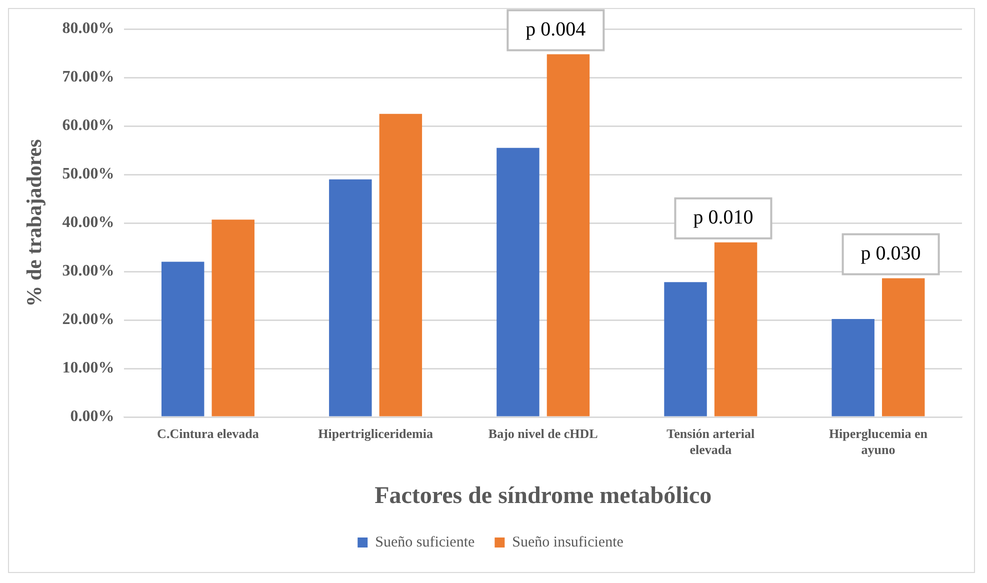 The image size is (987, 583). I want to click on y-tick-label: 20.00%, so click(88, 319).